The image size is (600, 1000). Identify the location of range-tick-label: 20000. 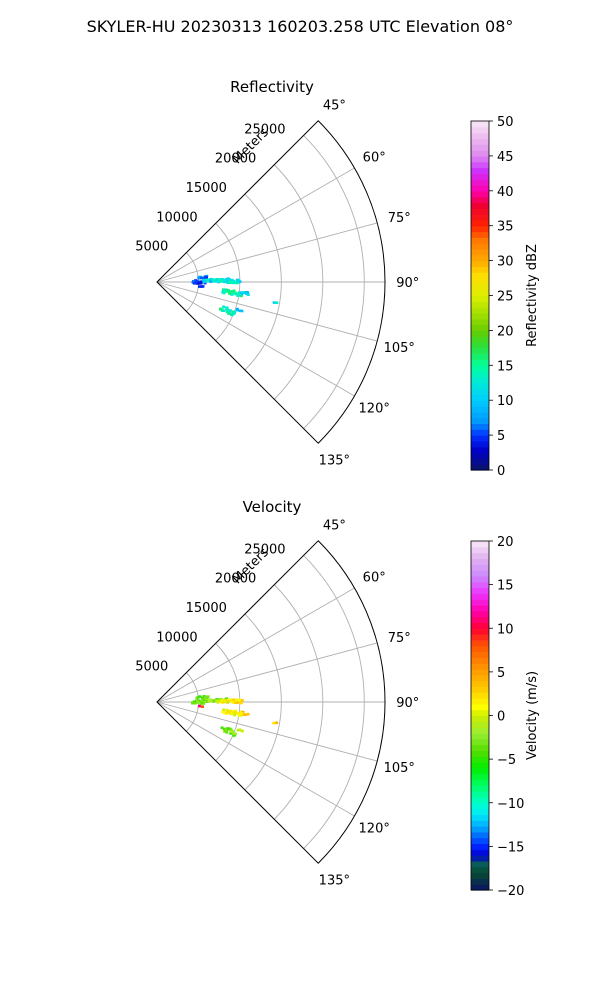
(235, 159).